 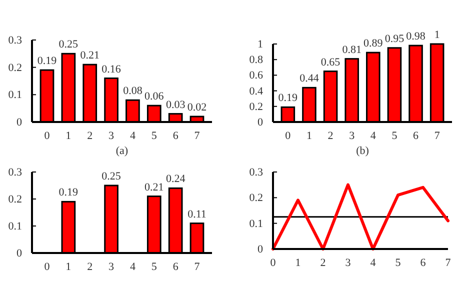 I want to click on text: (b), so click(x=363, y=151).